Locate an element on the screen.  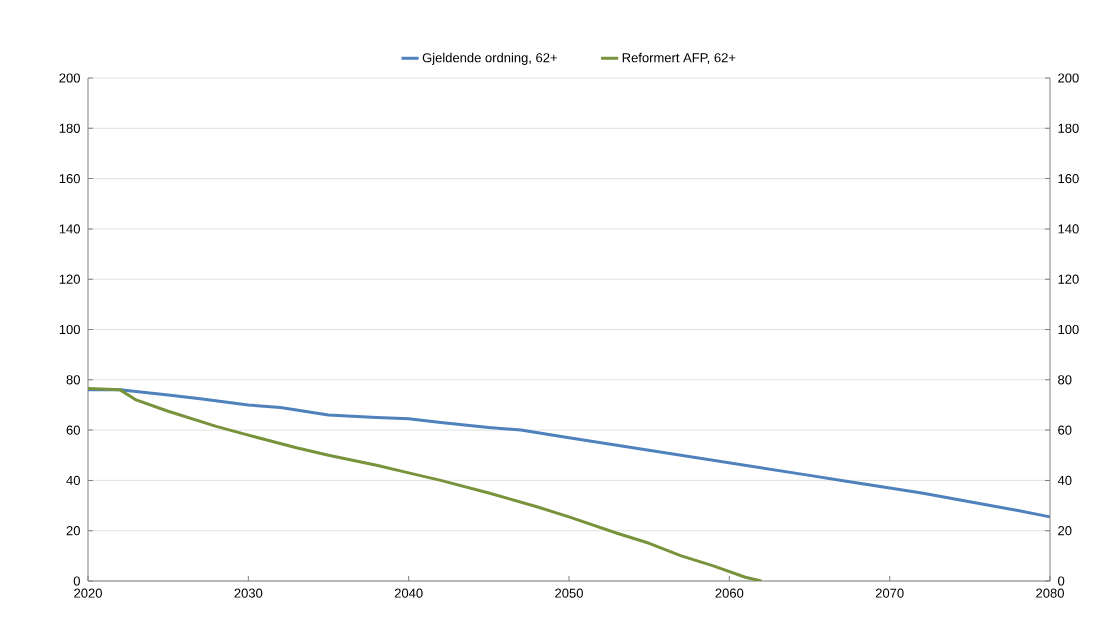
y2-tick-label: 160 is located at coordinates (1068, 178).